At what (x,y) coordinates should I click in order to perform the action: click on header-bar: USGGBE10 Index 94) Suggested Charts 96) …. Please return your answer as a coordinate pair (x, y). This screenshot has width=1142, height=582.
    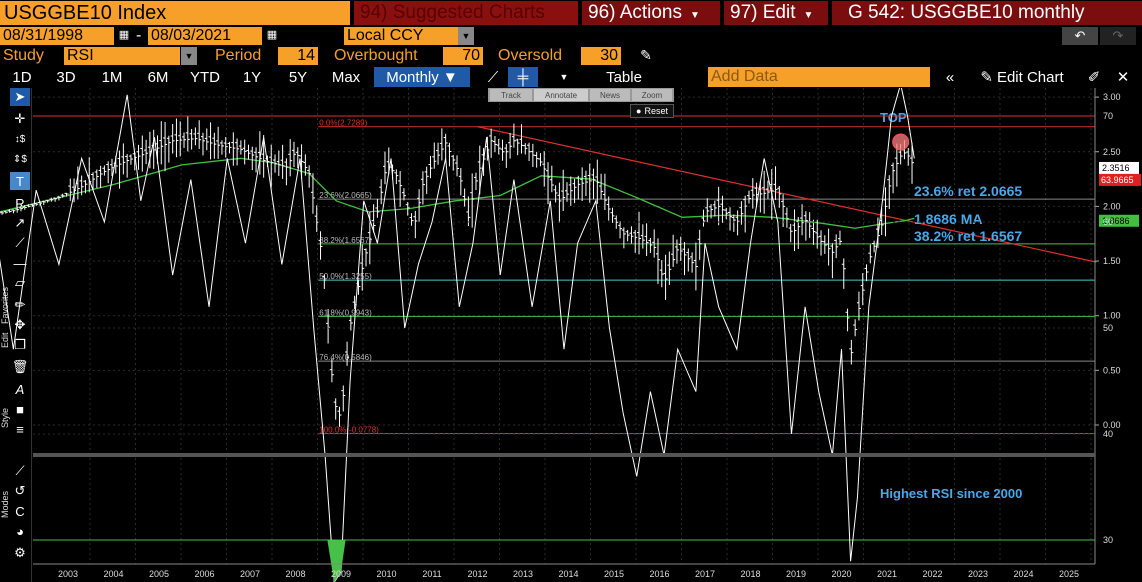
    Looking at the image, I should click on (571, 13).